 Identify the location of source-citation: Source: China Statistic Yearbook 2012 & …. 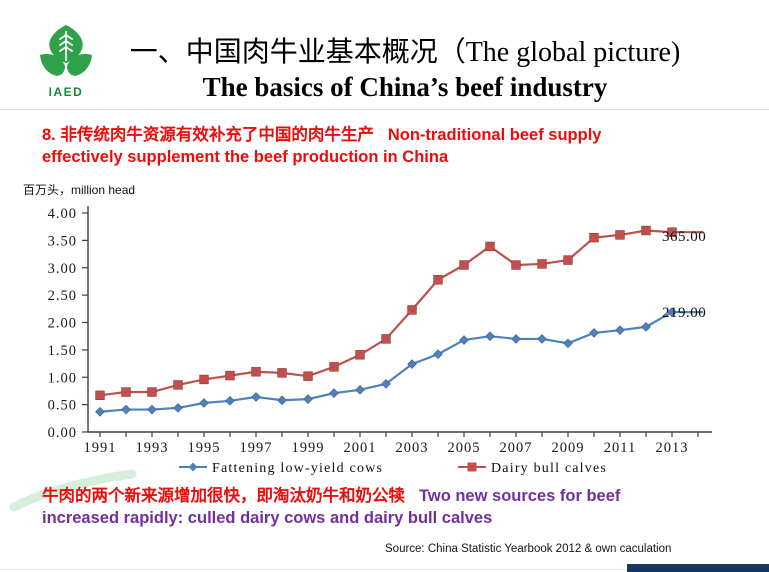
(528, 549).